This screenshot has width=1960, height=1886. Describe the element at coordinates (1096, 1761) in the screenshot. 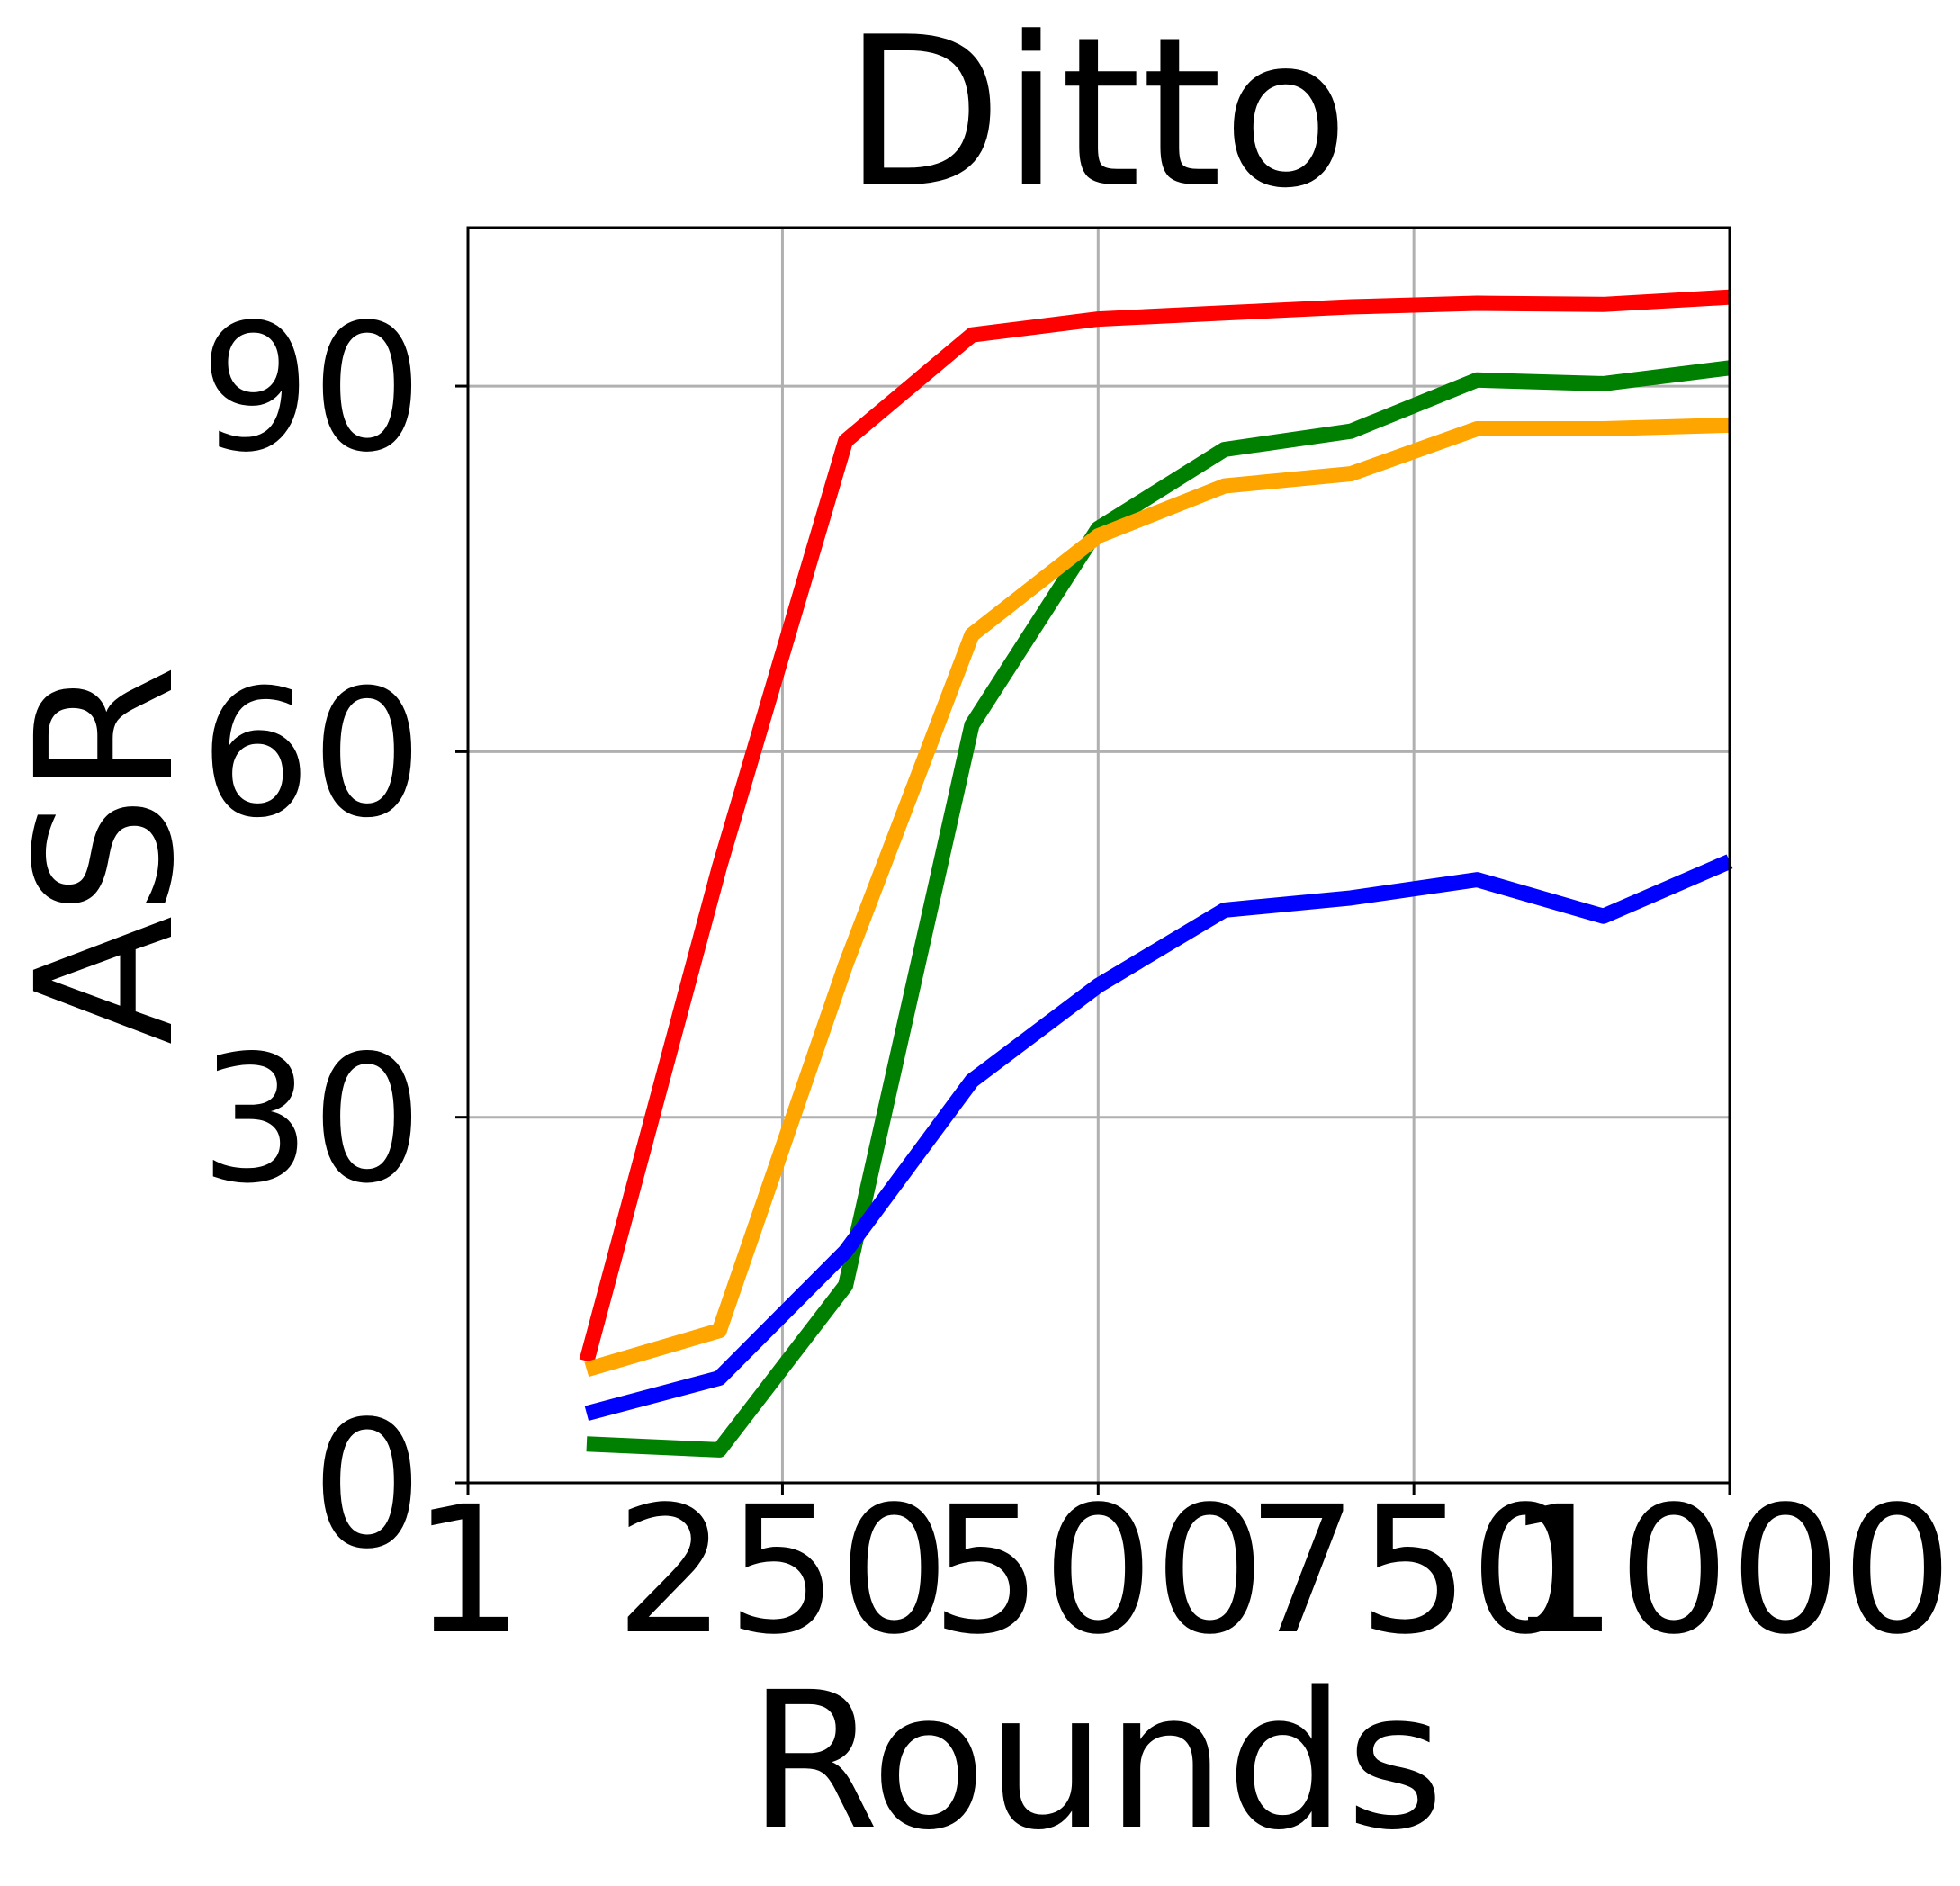

I see `x-axis-label: Rounds` at that location.